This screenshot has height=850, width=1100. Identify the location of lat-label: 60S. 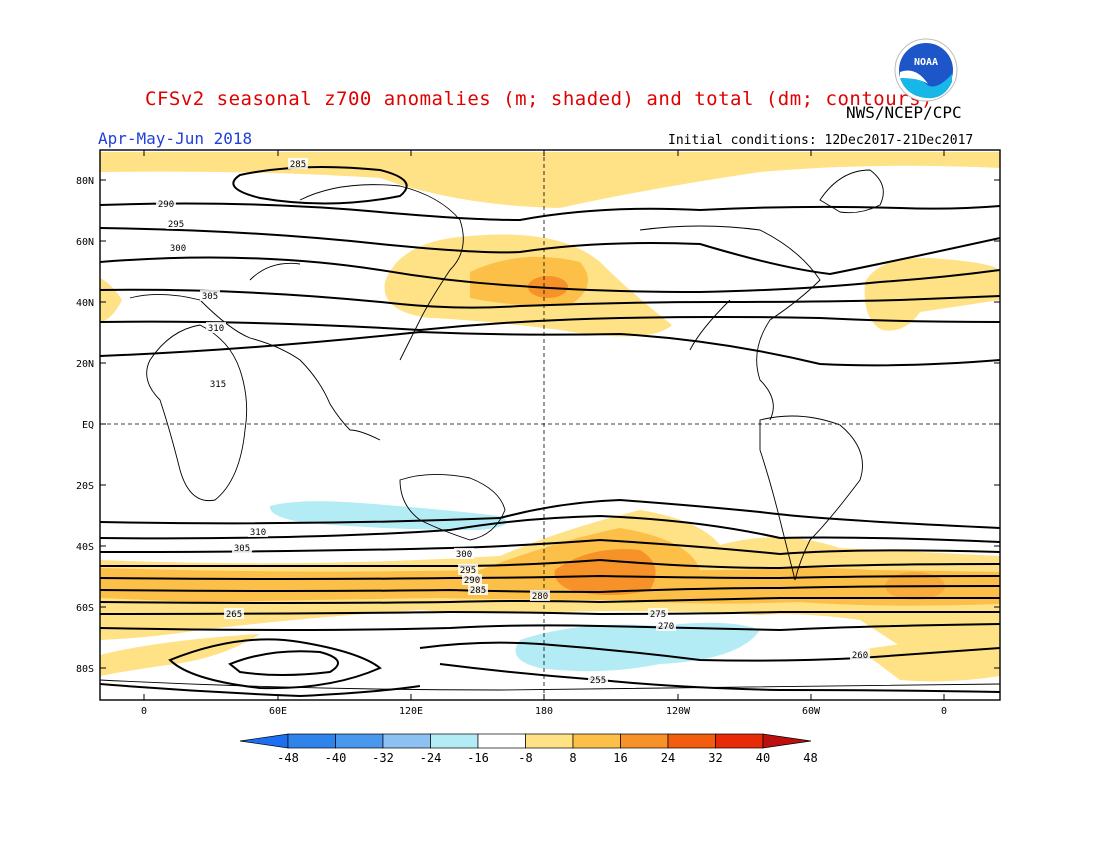
(85, 608).